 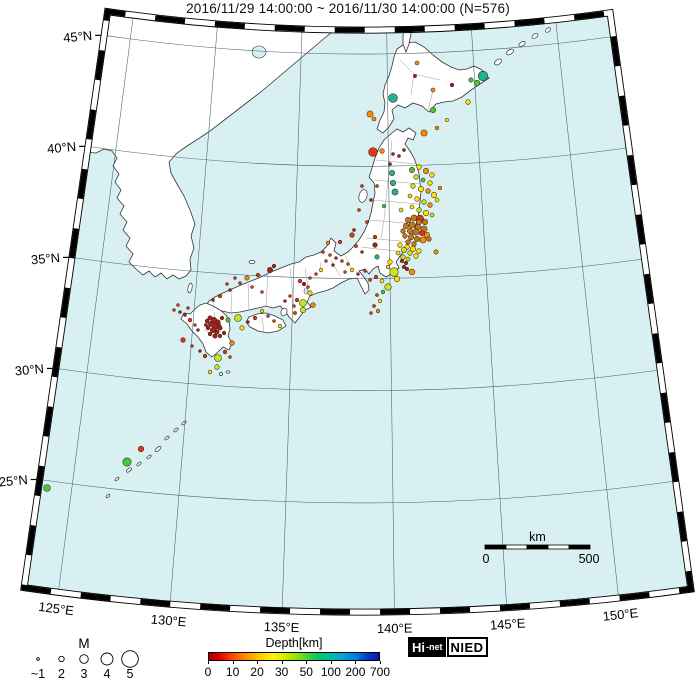 What do you see at coordinates (84, 674) in the screenshot?
I see `magnitude-sample-label: 3` at bounding box center [84, 674].